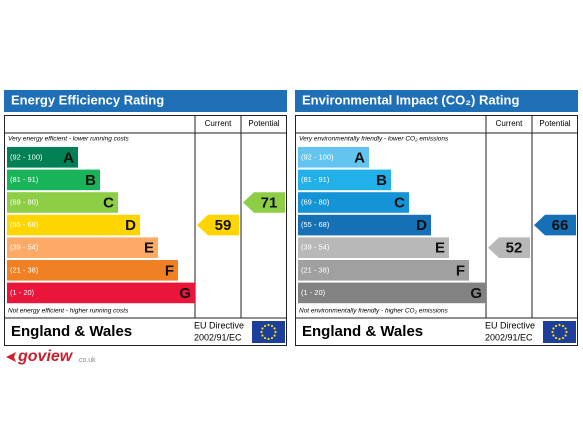 The image size is (583, 437). Describe the element at coordinates (87, 99) in the screenshot. I see `panel-title: Energy Efficiency Rating` at that location.